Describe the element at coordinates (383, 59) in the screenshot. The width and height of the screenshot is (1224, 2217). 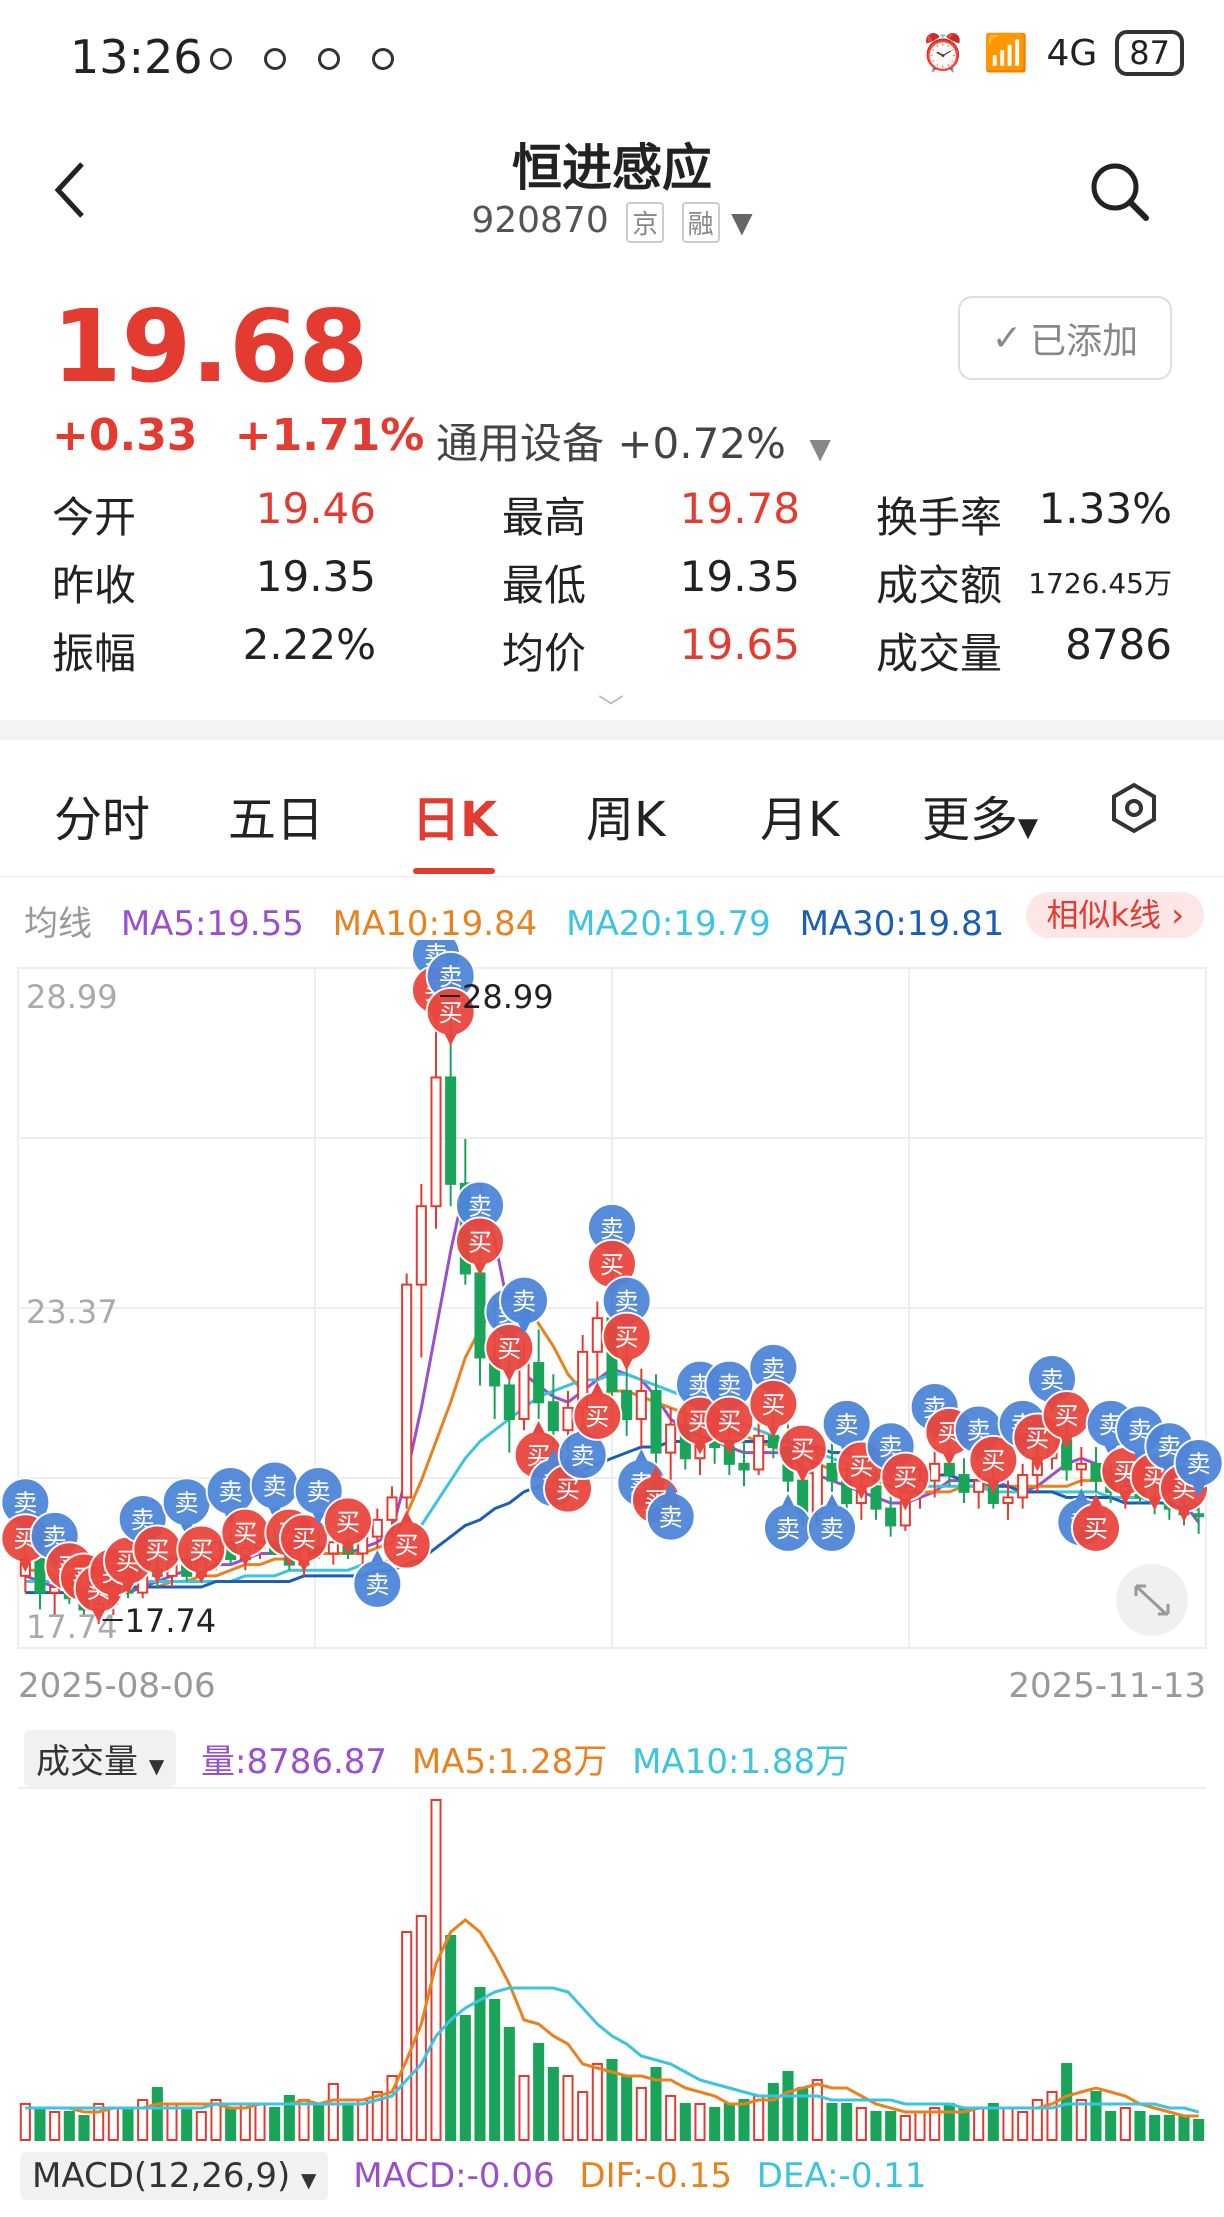
I see `notification-icon` at that location.